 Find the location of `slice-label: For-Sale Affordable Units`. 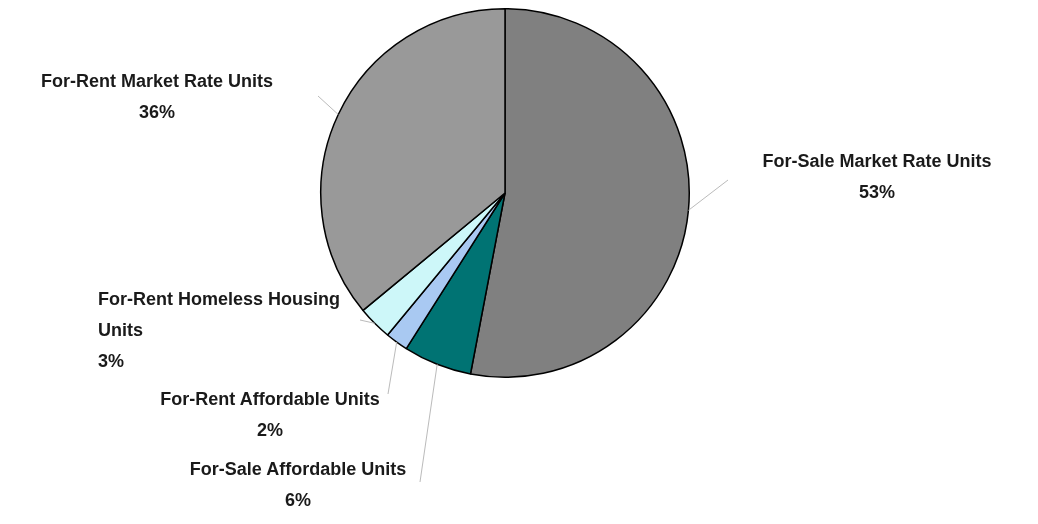

slice-label: For-Sale Affordable Units is located at coordinates (298, 468).